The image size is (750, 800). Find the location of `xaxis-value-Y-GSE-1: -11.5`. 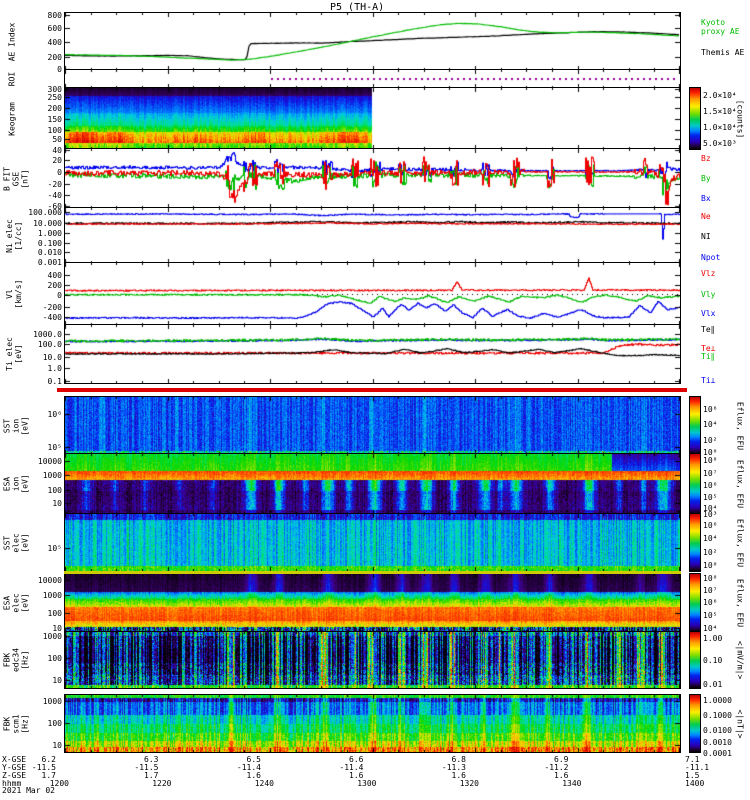

xaxis-value-Y-GSE-1: -11.5 is located at coordinates (146, 767).